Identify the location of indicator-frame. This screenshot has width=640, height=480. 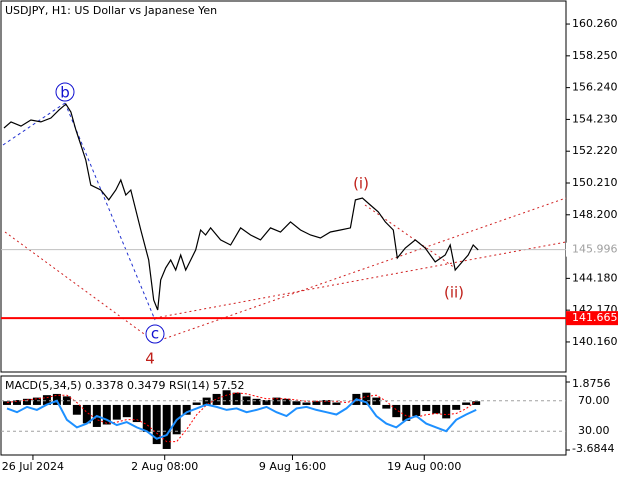
(283, 415).